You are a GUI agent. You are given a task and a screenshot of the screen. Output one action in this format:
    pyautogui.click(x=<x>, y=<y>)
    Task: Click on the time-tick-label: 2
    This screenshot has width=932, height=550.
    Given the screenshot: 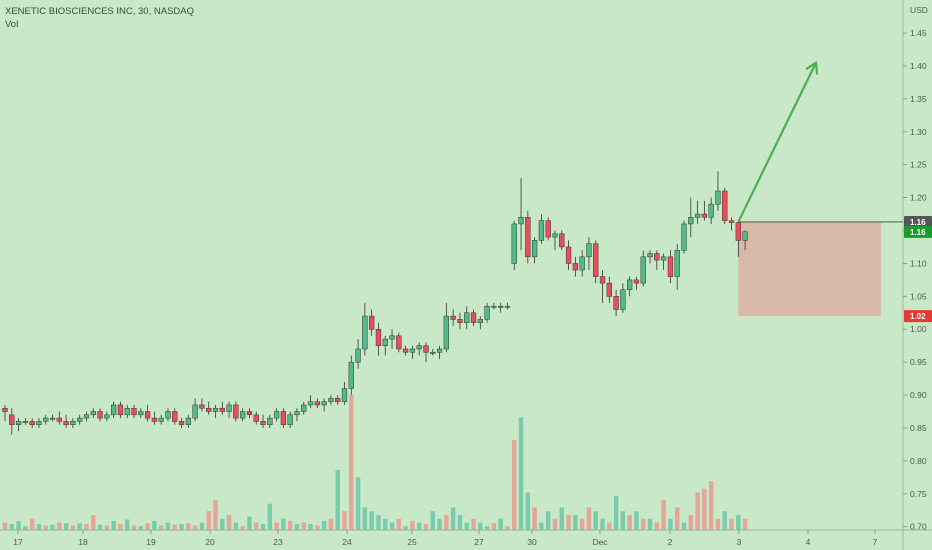 What is the action you would take?
    pyautogui.click(x=670, y=542)
    